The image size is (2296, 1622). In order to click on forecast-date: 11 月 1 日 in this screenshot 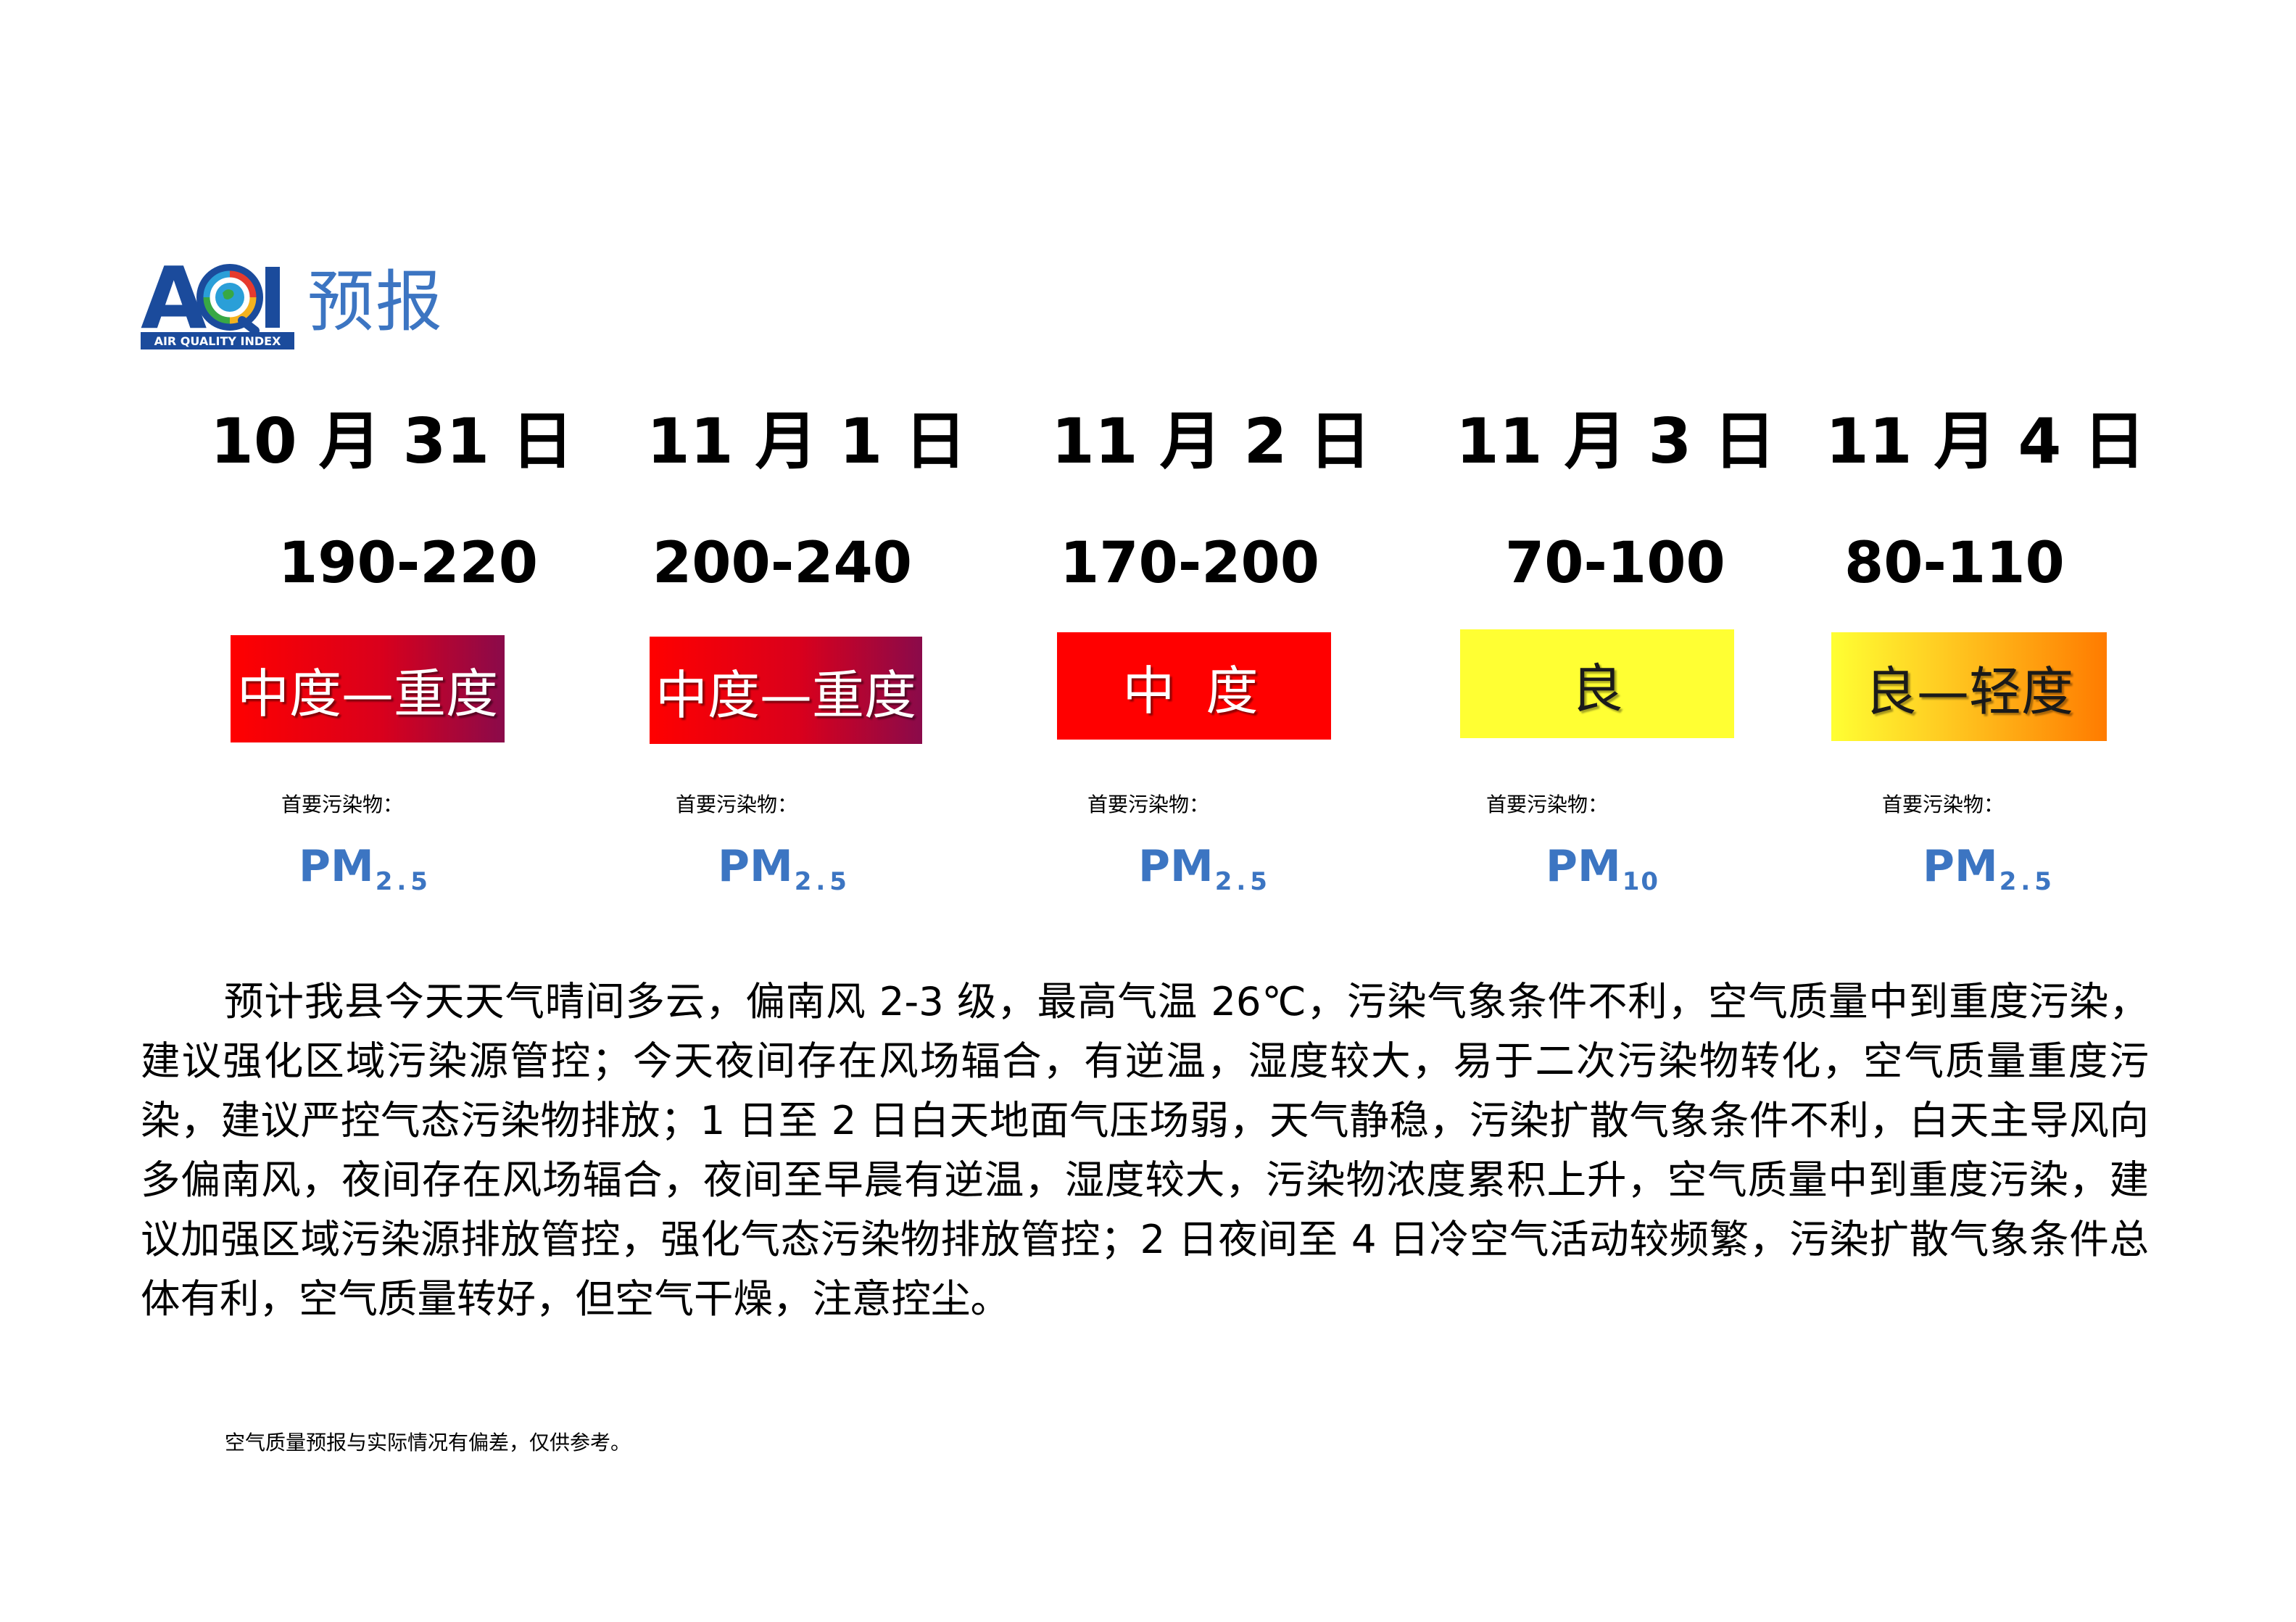, I will do `click(807, 442)`.